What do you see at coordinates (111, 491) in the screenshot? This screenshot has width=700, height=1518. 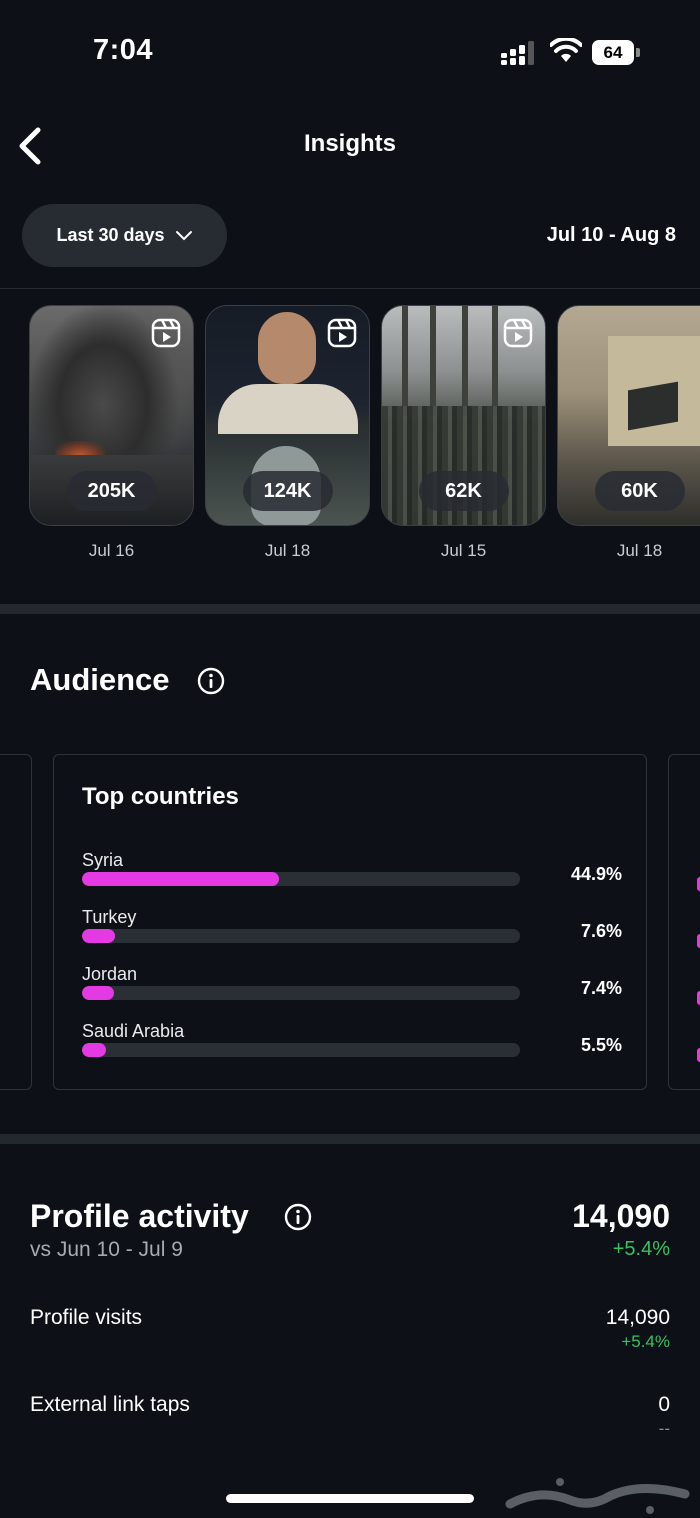 I see `reel-views: 205K` at bounding box center [111, 491].